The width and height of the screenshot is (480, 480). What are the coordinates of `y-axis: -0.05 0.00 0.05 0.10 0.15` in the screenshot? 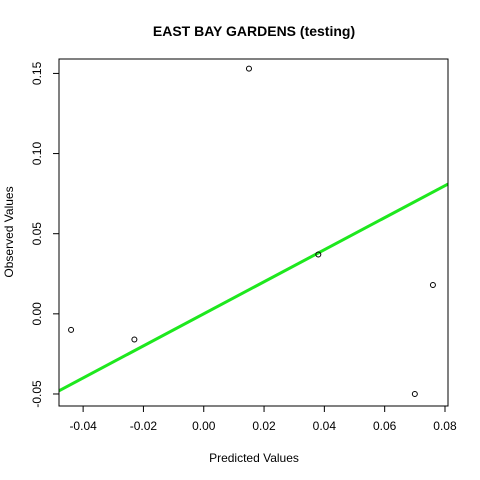 It's located at (44, 234).